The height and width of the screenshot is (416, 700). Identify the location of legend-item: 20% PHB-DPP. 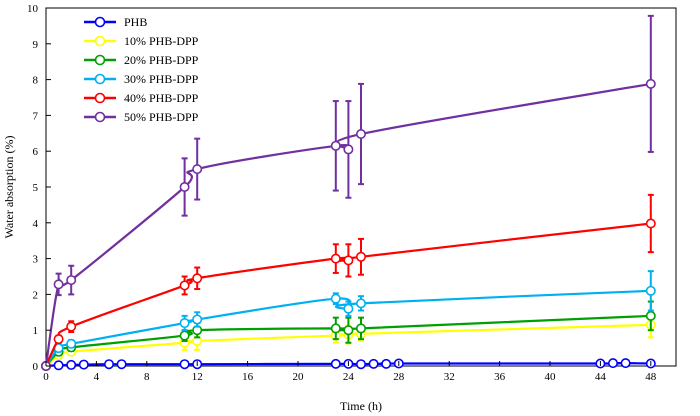
(141, 60).